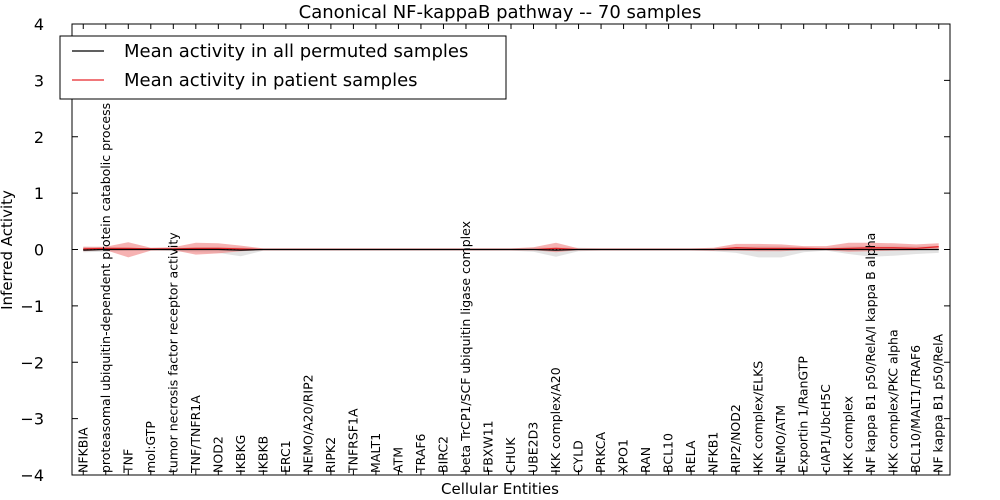 The width and height of the screenshot is (1000, 500). I want to click on x-tick-label: TNF, so click(127, 461).